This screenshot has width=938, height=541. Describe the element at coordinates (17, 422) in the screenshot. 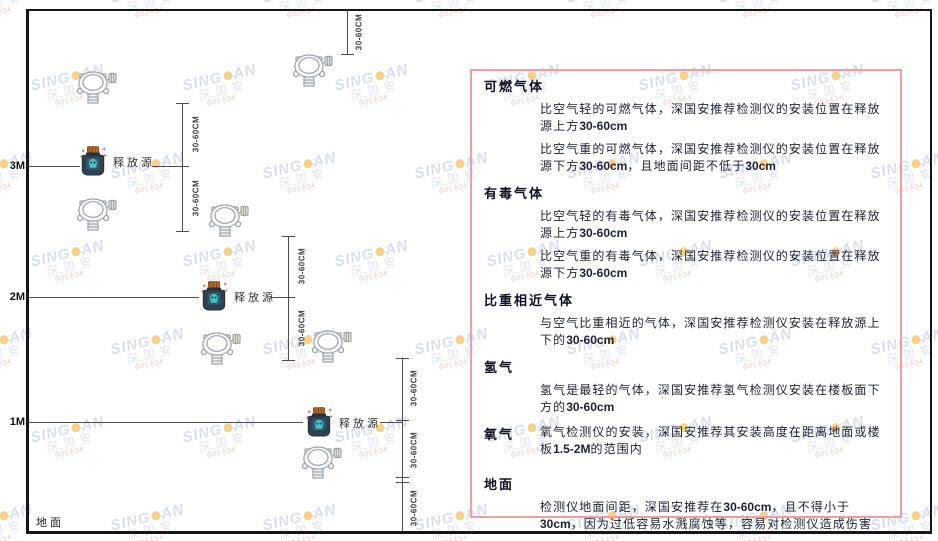

I see `height-axis-label: 1M` at that location.